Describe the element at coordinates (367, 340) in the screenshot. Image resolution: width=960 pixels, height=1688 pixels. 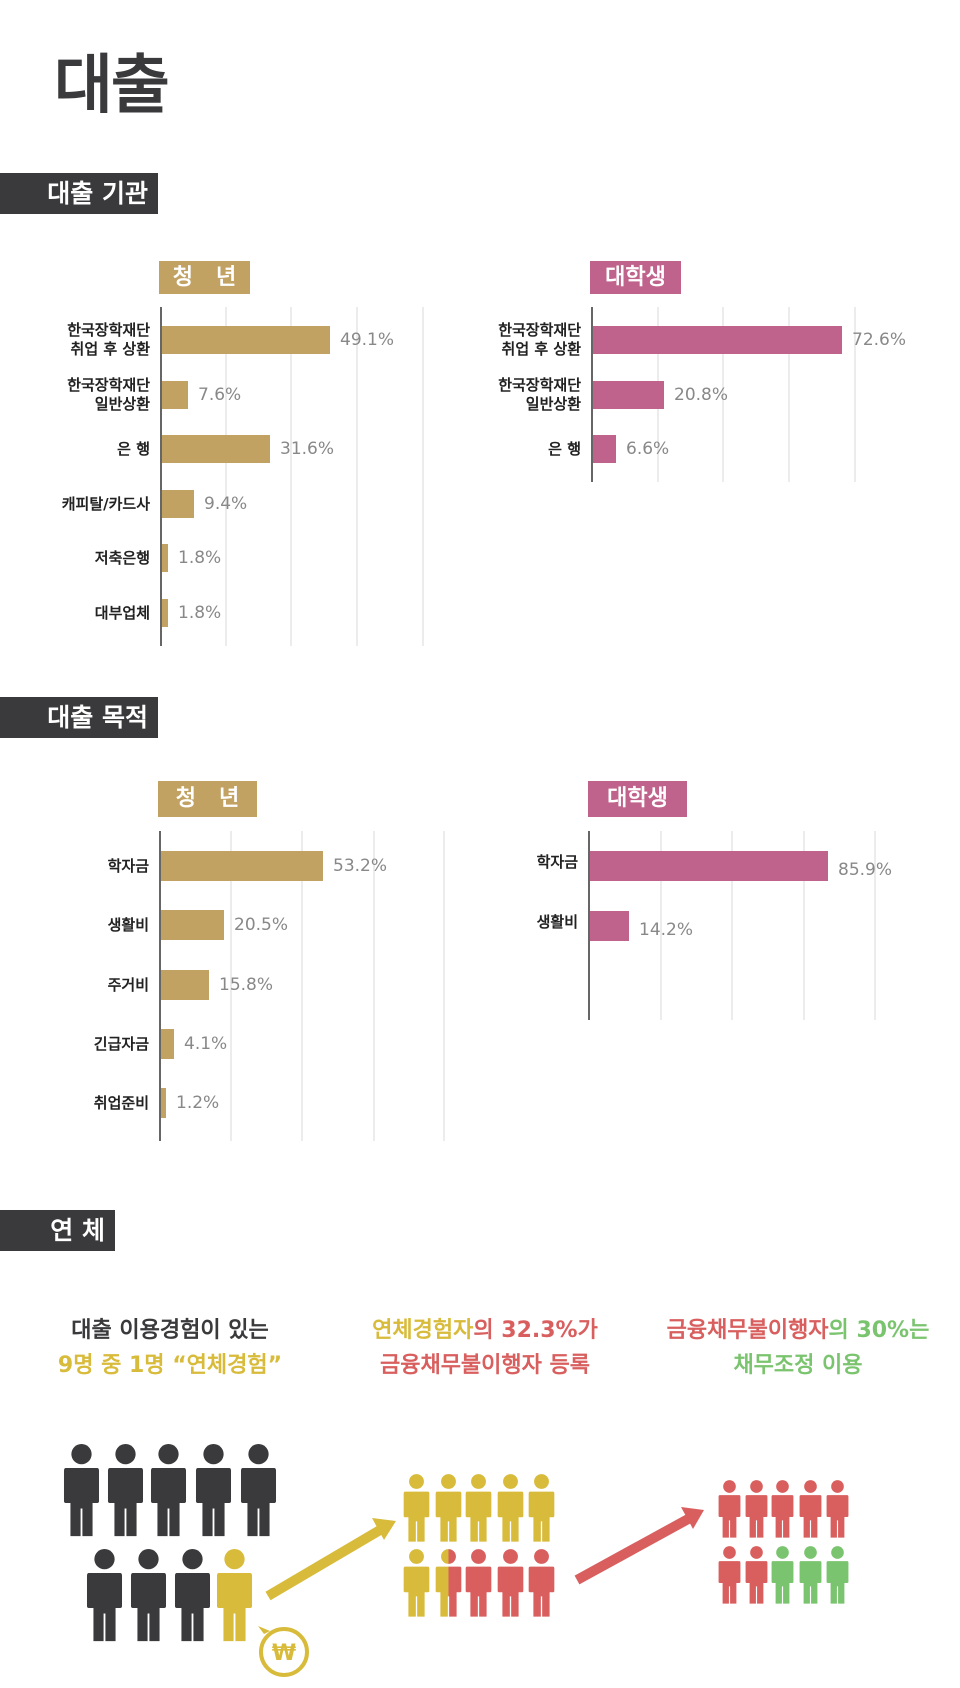
I see `value-label: 49.1%` at that location.